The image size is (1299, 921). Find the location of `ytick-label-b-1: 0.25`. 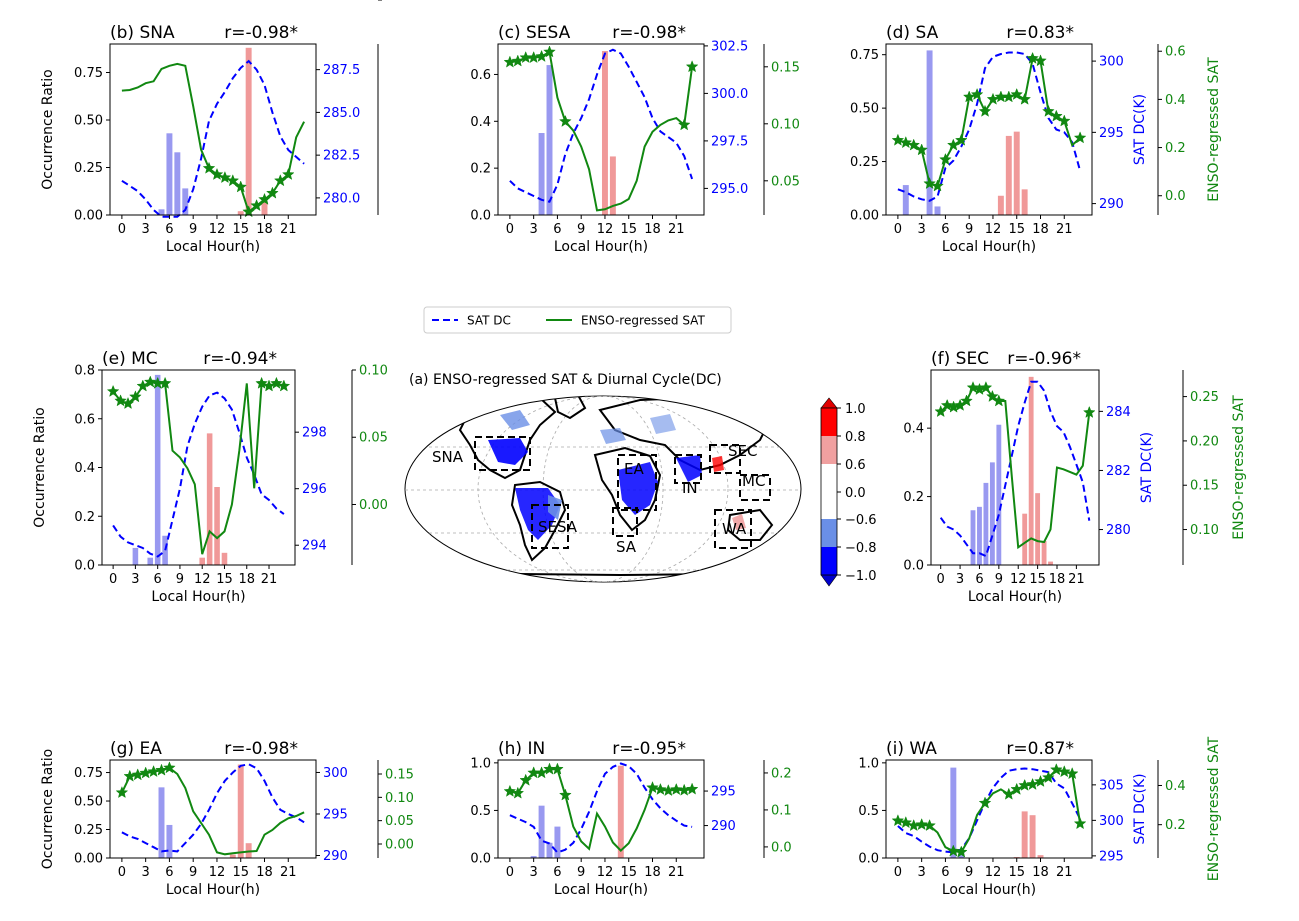

ytick-label-b-1: 0.25 is located at coordinates (88, 168).